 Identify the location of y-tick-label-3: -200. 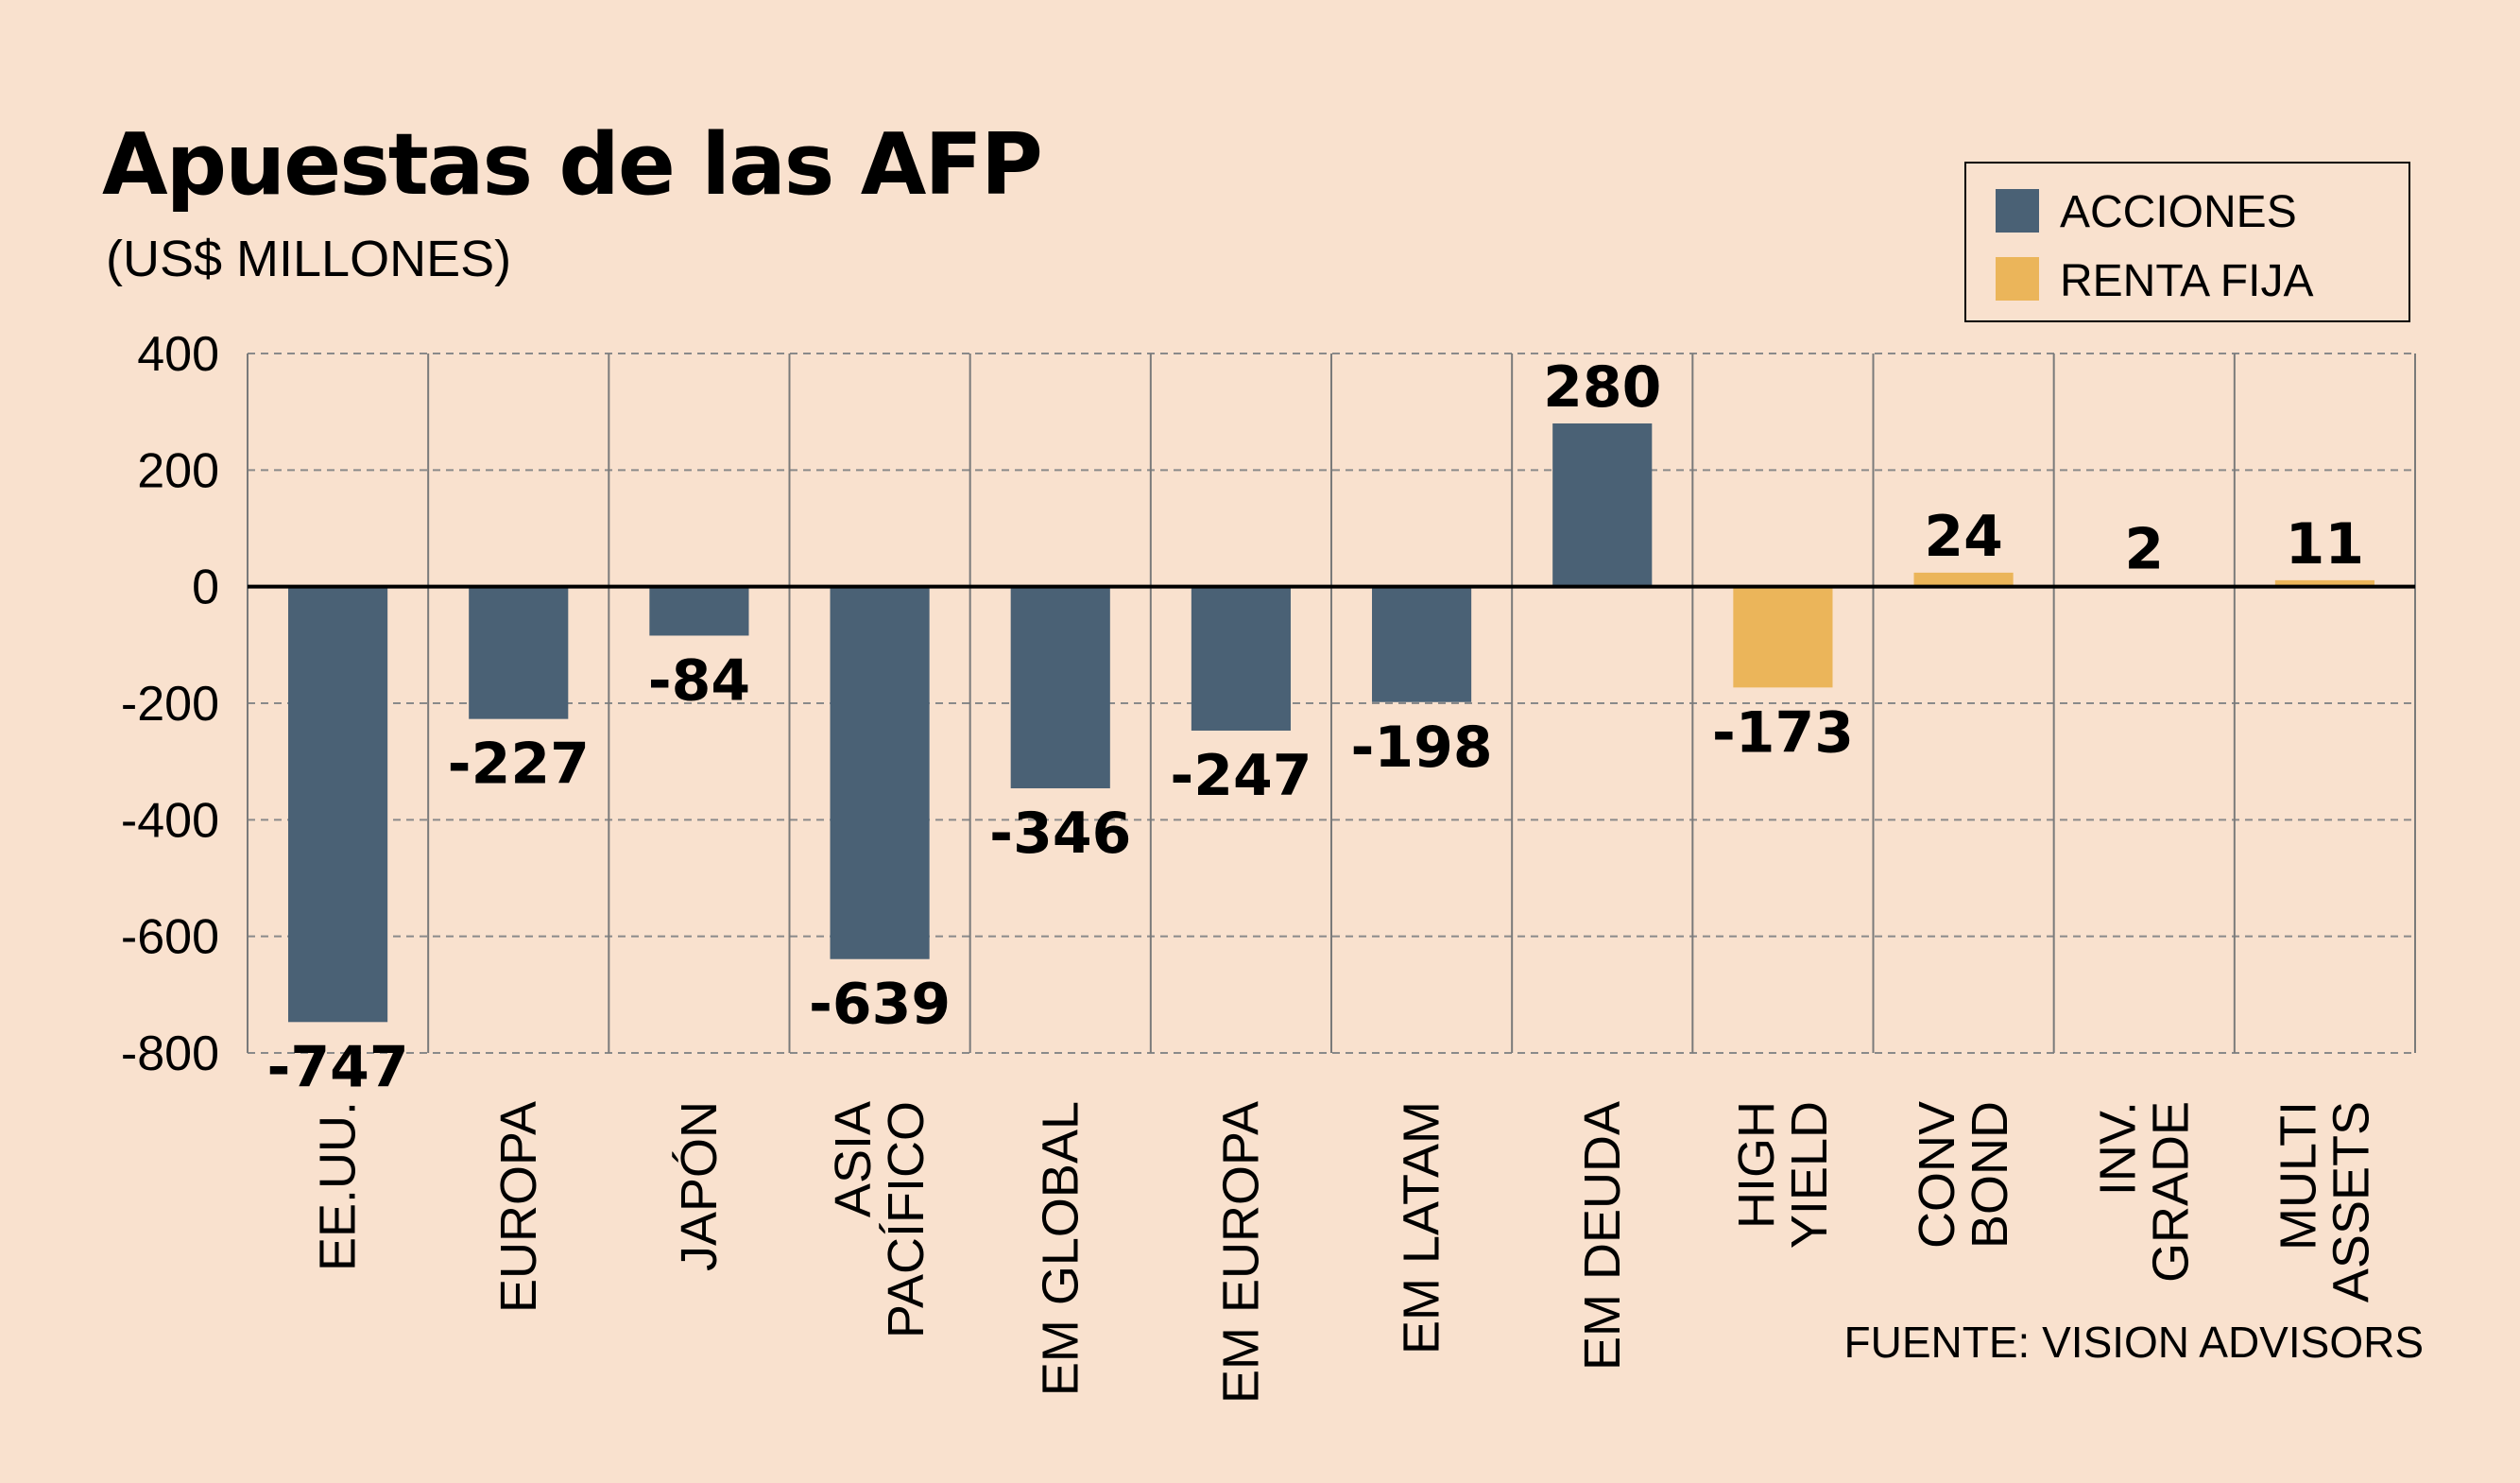
(170, 704).